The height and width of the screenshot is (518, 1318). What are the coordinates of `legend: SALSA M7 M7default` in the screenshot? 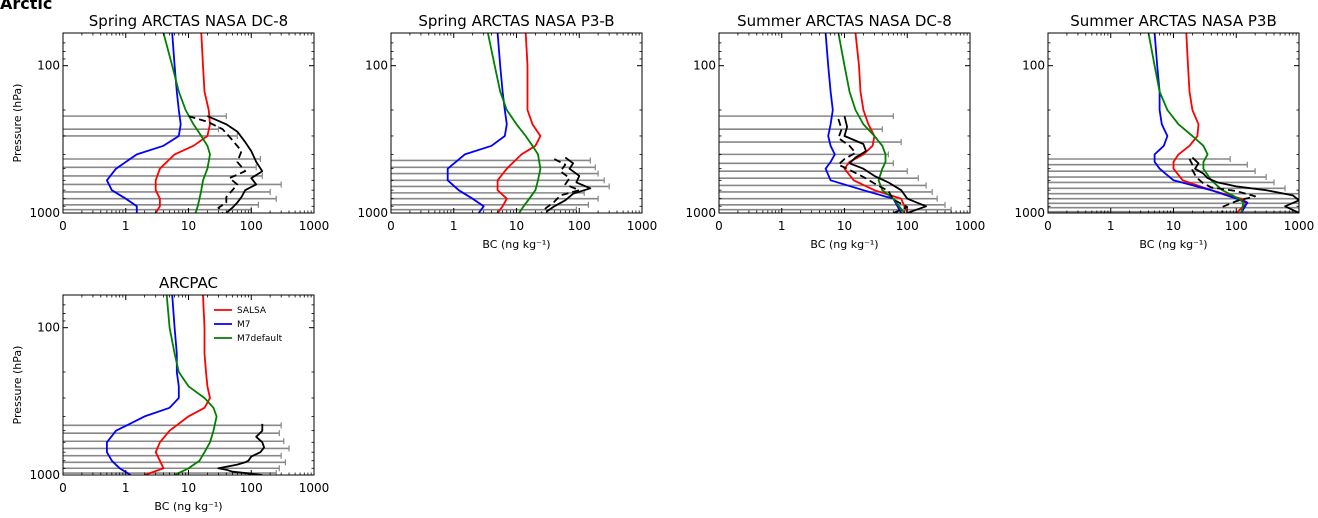 It's located at (248, 325).